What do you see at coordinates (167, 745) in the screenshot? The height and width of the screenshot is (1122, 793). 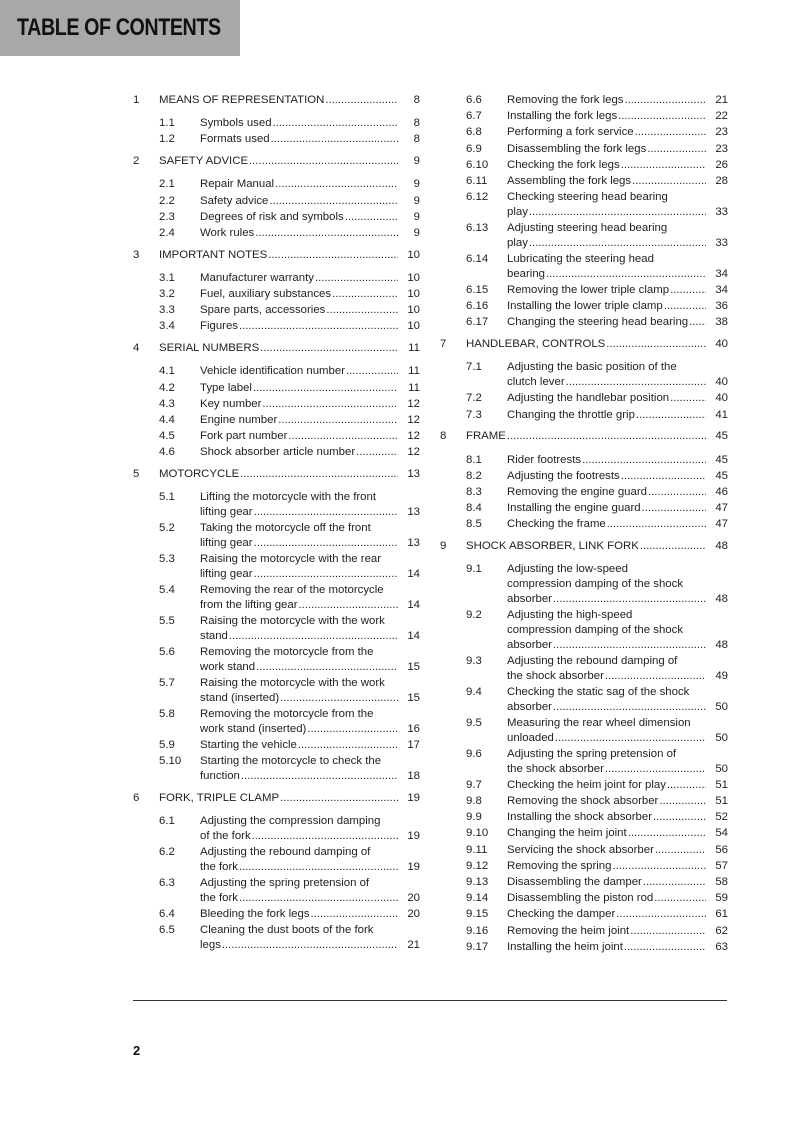 I see `entry-number: 5.9` at bounding box center [167, 745].